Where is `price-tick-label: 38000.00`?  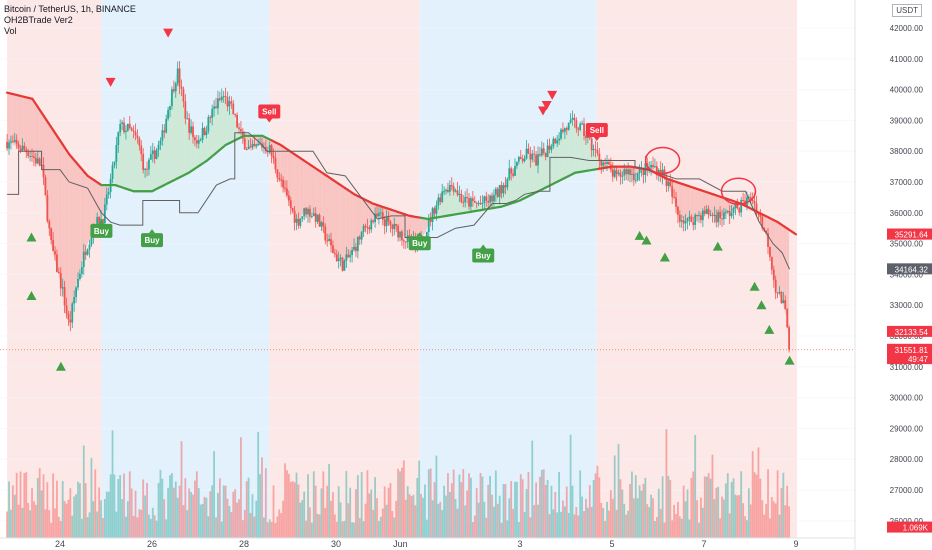
price-tick-label: 38000.00 is located at coordinates (907, 151).